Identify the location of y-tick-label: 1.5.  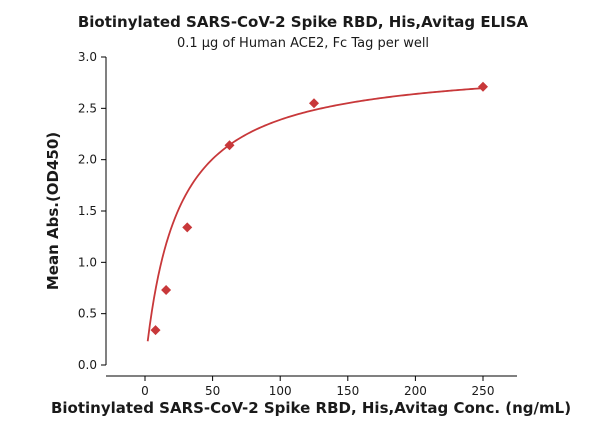
(87, 211).